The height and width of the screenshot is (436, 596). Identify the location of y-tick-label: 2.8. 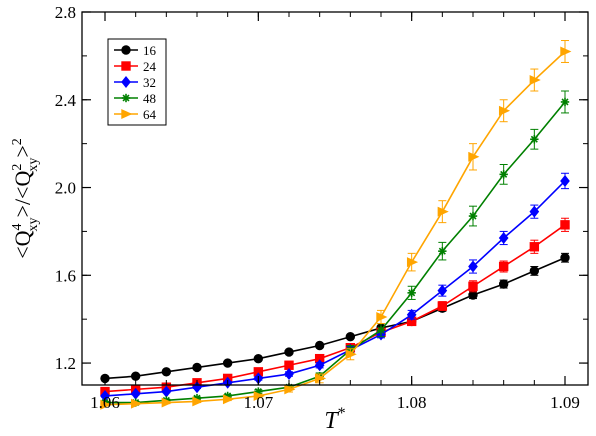
(65, 12).